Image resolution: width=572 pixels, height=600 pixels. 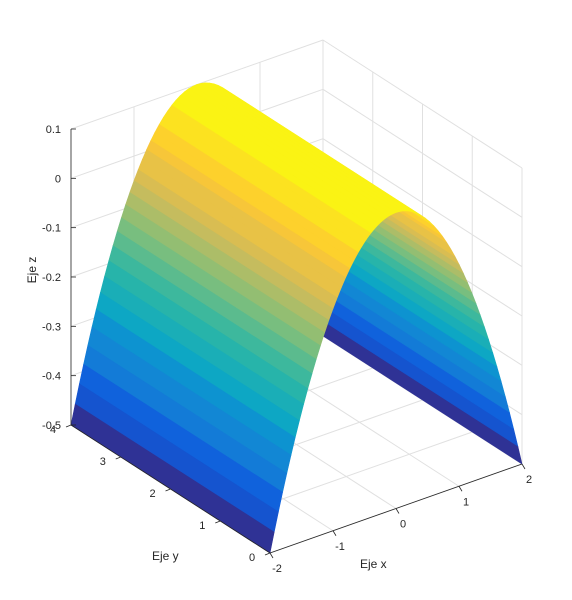 I want to click on x-tick-label-1: -1, so click(x=340, y=547).